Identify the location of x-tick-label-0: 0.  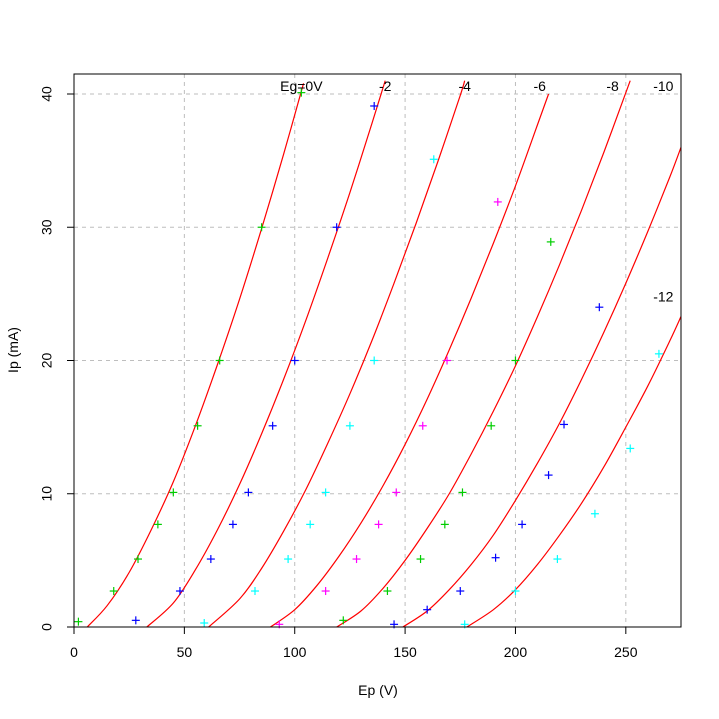
(74, 652).